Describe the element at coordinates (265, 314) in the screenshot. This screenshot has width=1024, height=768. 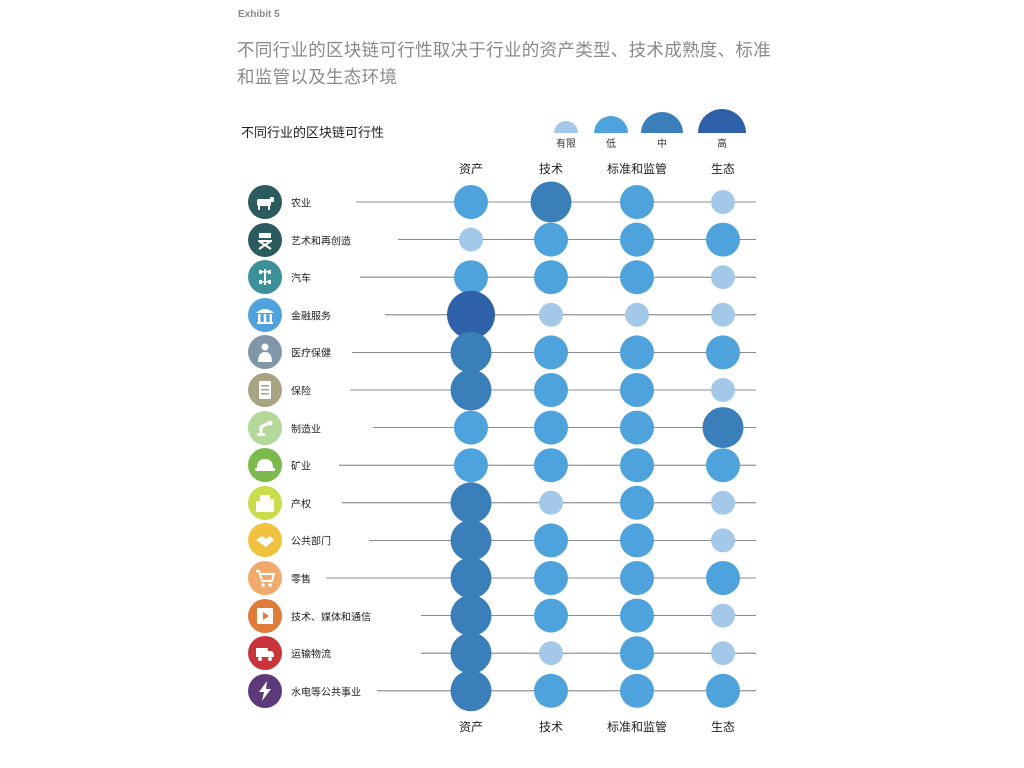
I see `bank-icon` at that location.